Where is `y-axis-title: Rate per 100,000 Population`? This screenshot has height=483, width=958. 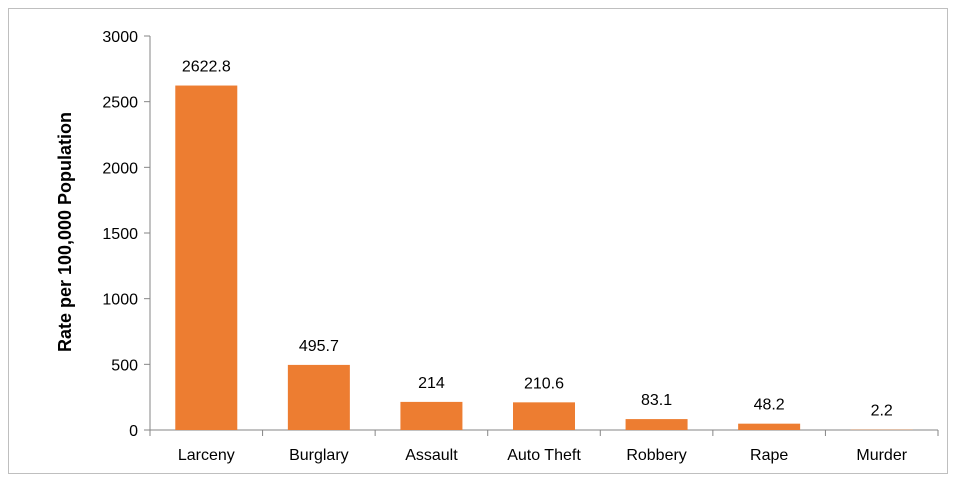 y-axis-title: Rate per 100,000 Population is located at coordinates (65, 232).